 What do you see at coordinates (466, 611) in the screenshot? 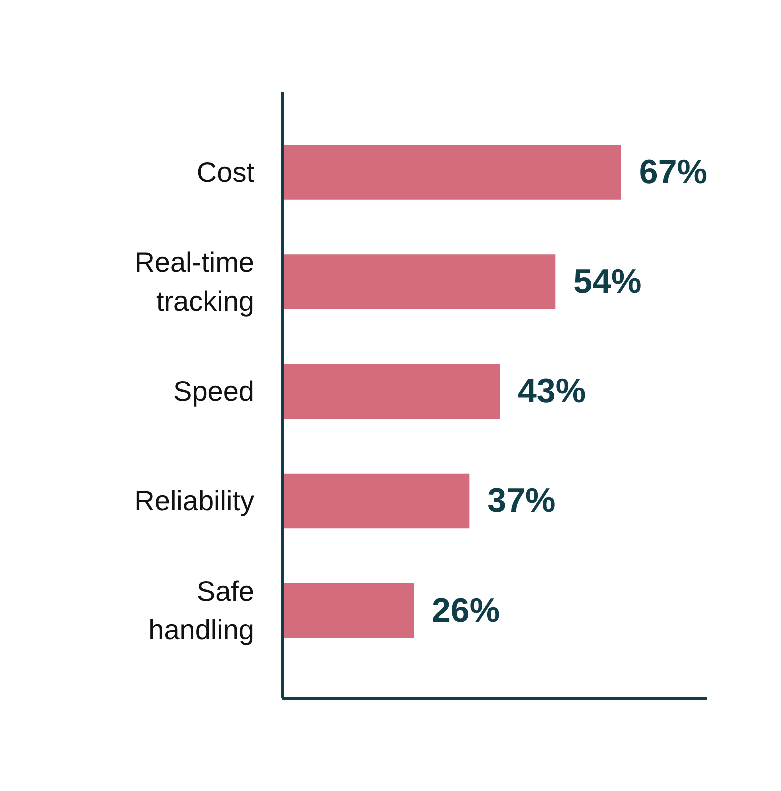
I see `data-label: 26%` at bounding box center [466, 611].